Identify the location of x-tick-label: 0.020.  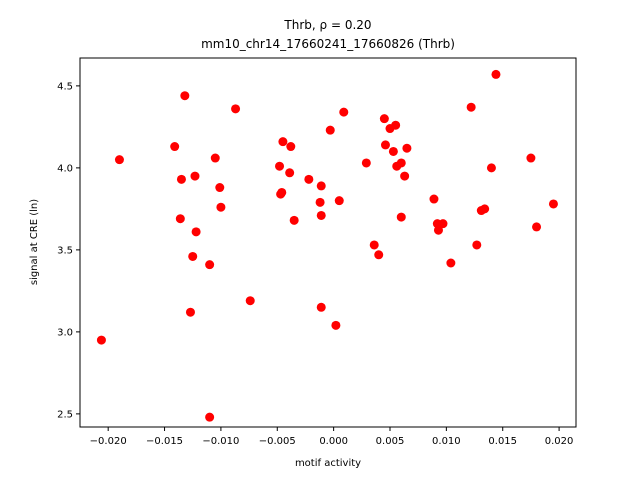
(559, 441).